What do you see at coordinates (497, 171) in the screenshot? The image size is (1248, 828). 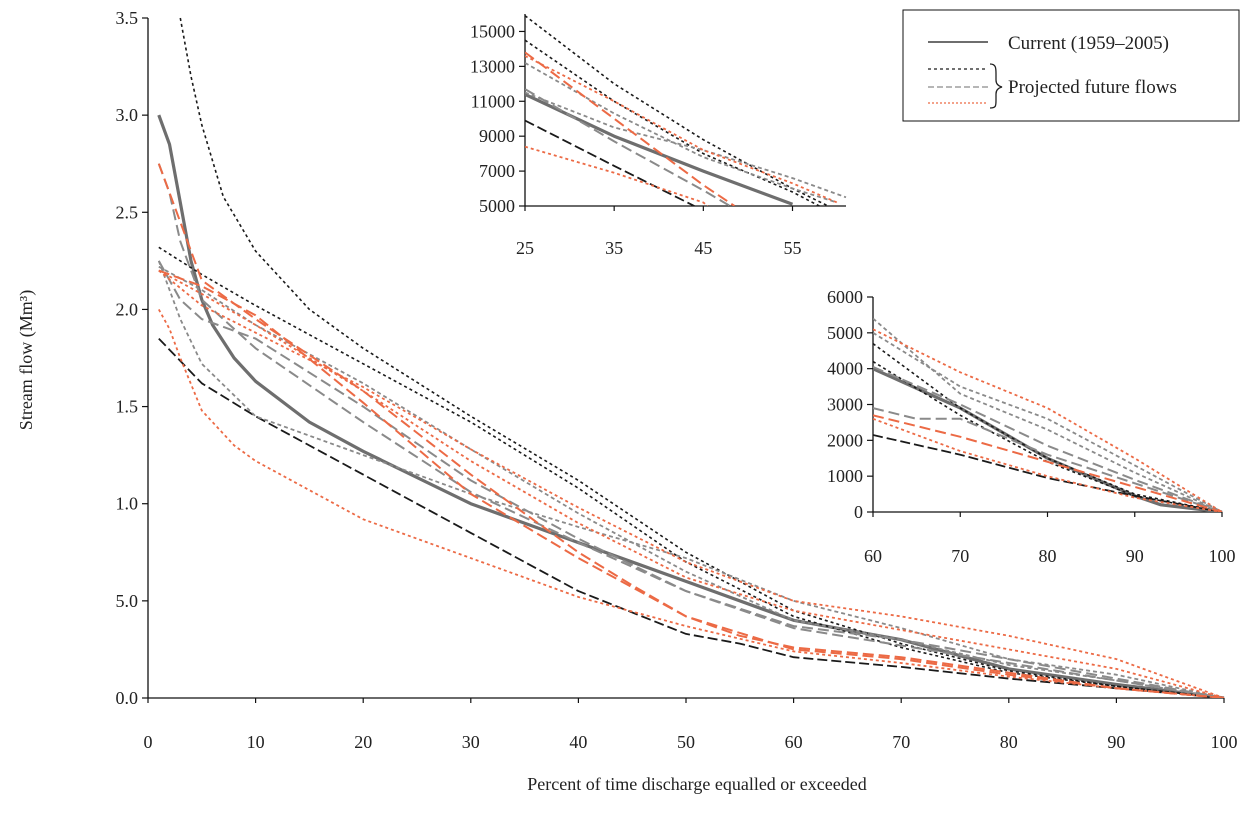 I see `inset1-y-tick-label: 7000` at bounding box center [497, 171].